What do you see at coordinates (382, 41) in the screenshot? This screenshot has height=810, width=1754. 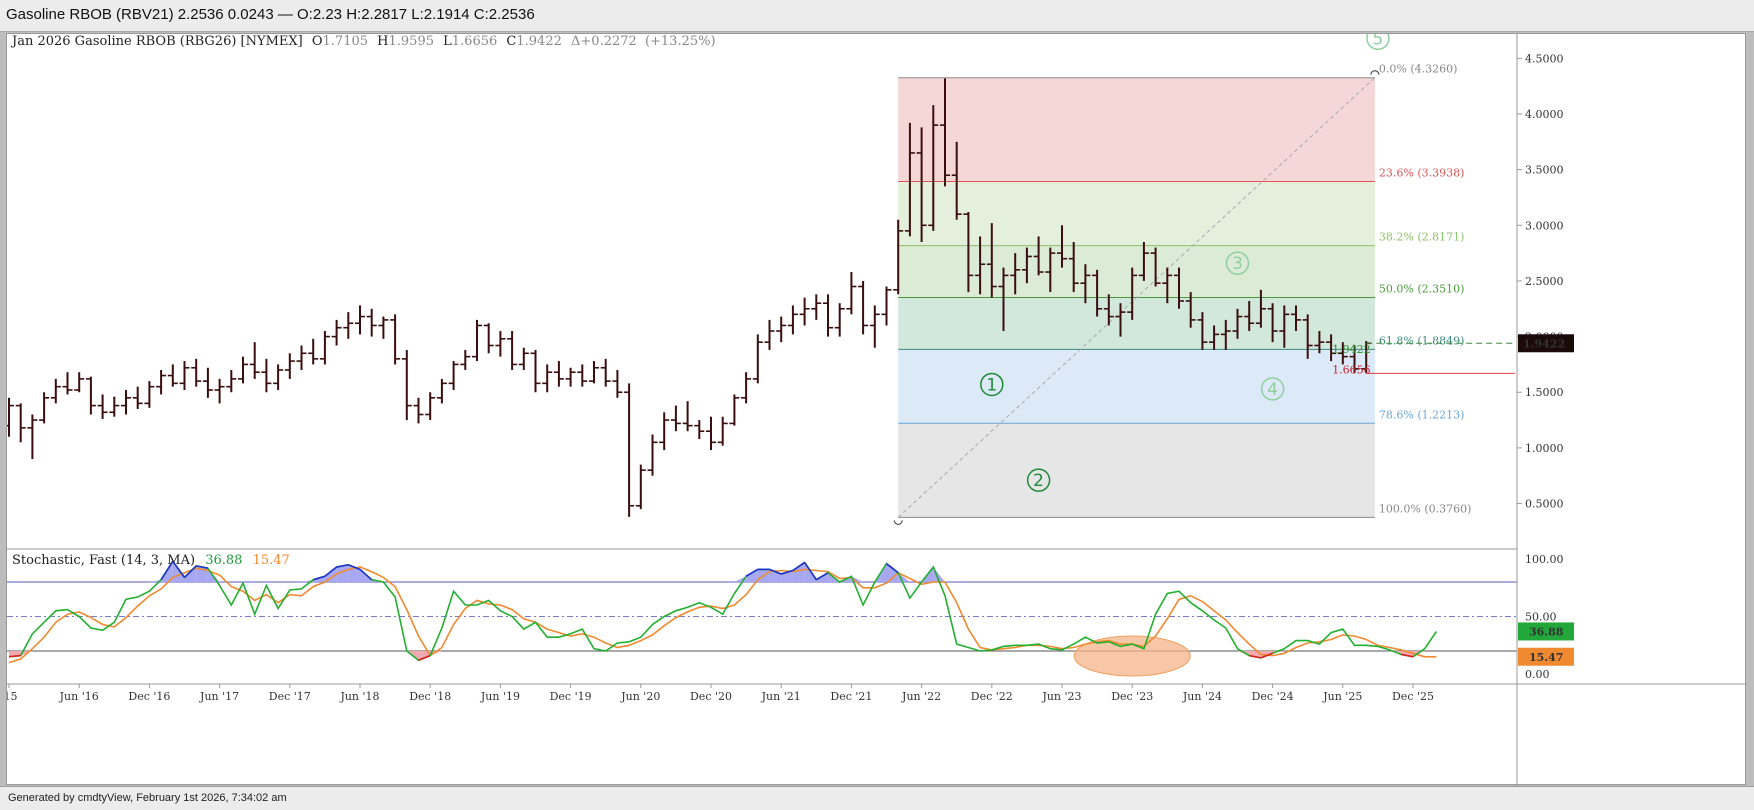 I see `legend-high-label: H` at bounding box center [382, 41].